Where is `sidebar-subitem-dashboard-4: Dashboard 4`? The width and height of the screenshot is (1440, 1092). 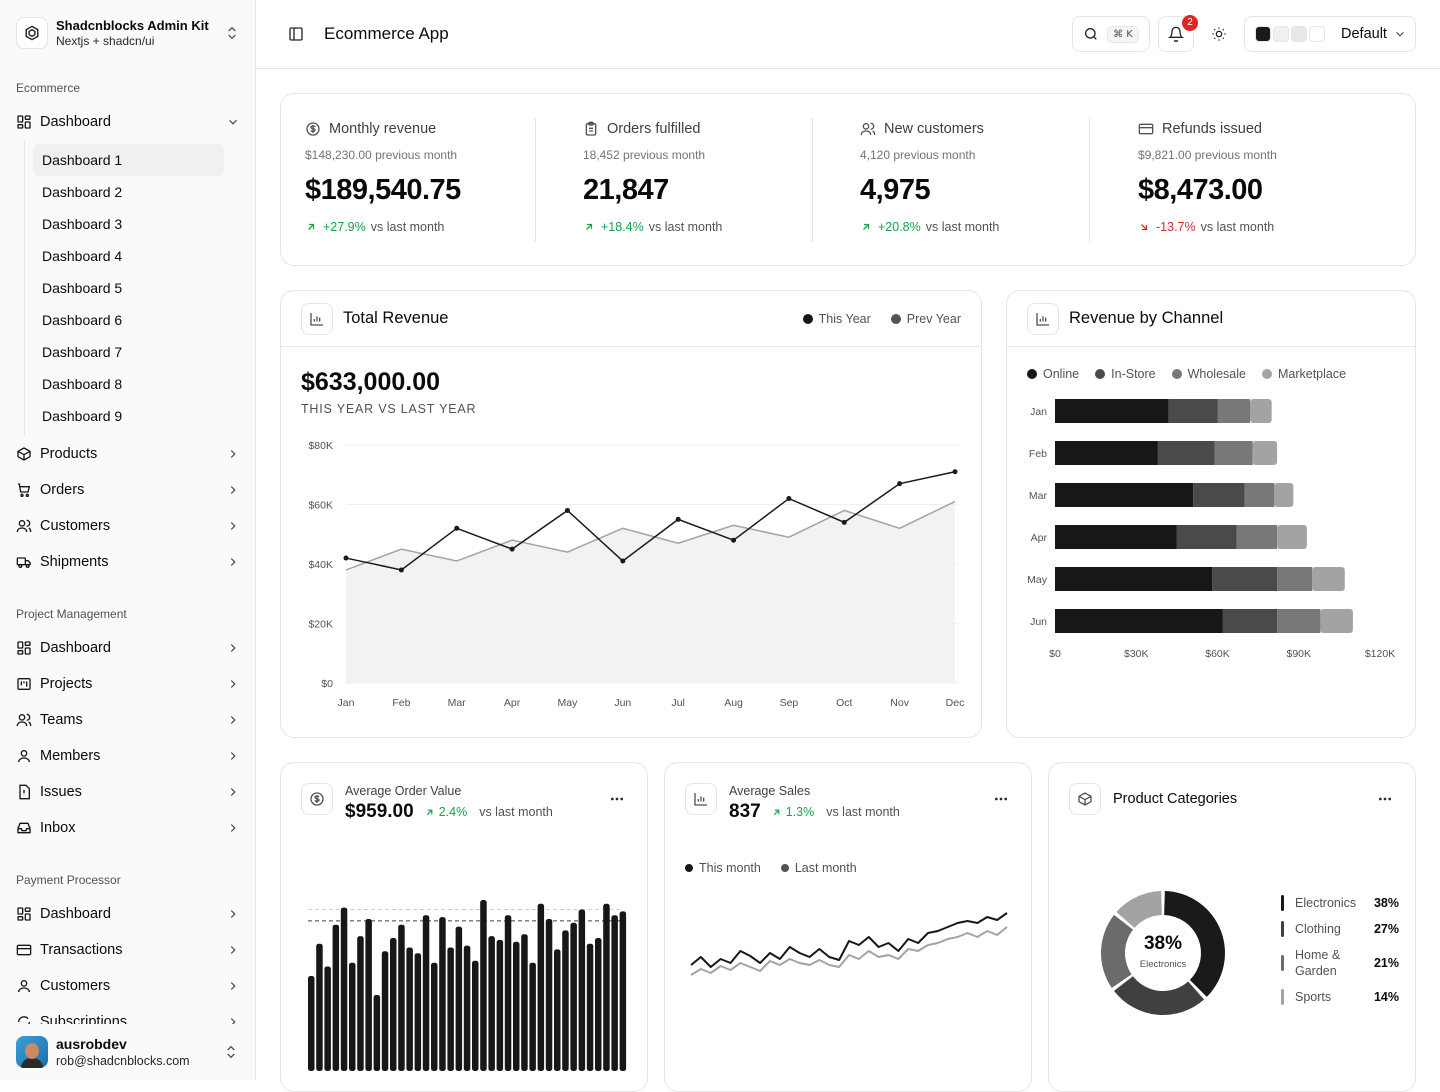 sidebar-subitem-dashboard-4: Dashboard 4 is located at coordinates (82, 256).